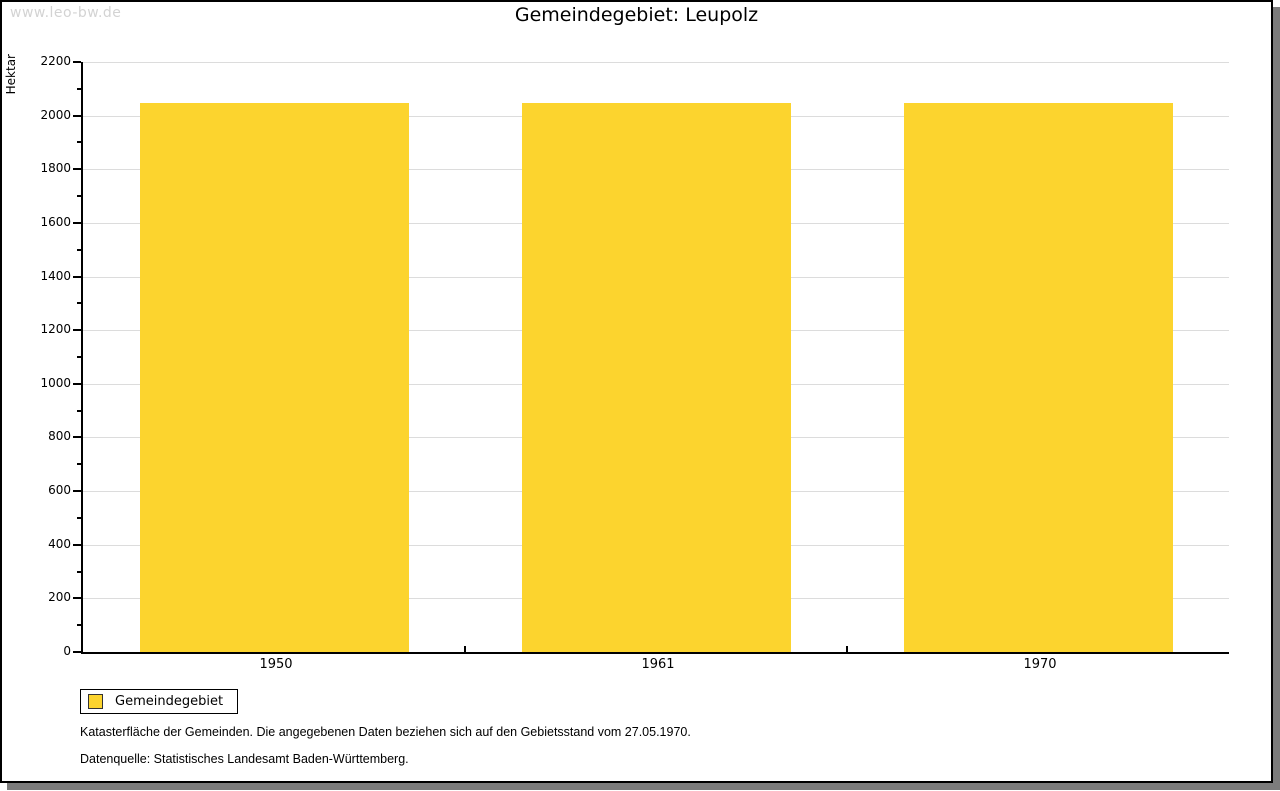 This screenshot has width=1280, height=791. What do you see at coordinates (95, 701) in the screenshot?
I see `legend-swatch-icon` at bounding box center [95, 701].